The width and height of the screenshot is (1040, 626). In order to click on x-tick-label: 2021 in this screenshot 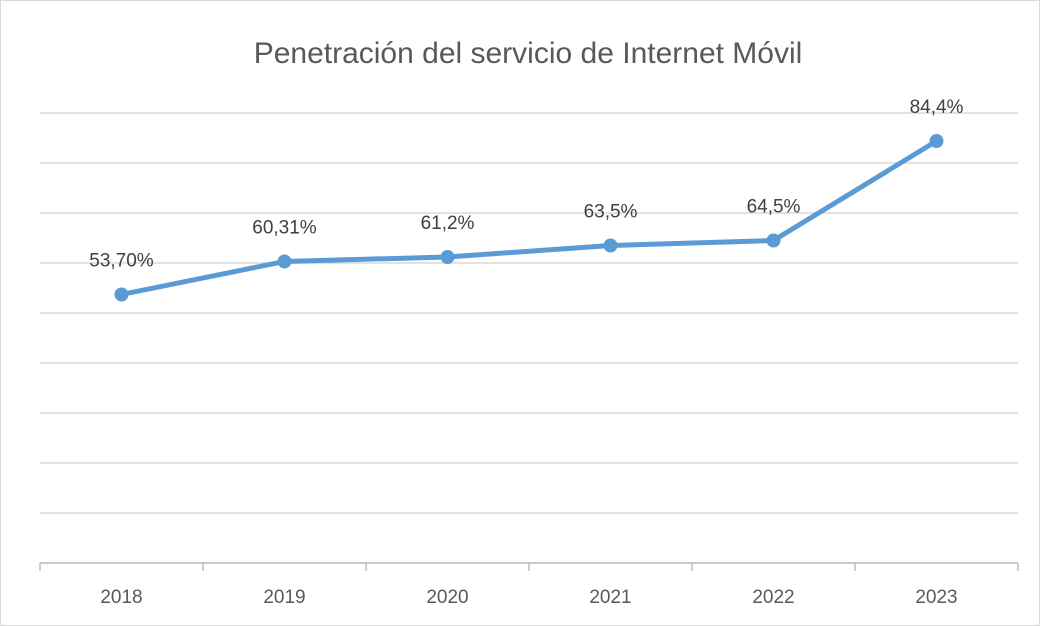, I will do `click(610, 597)`.